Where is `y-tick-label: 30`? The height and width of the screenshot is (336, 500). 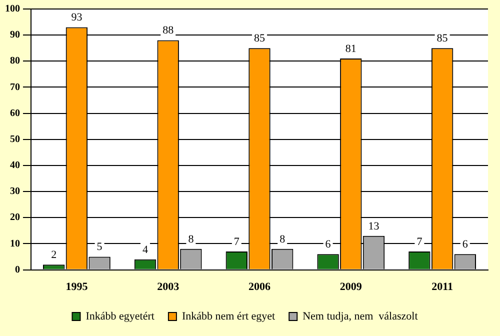 y-tick-label: 30 is located at coordinates (15, 192).